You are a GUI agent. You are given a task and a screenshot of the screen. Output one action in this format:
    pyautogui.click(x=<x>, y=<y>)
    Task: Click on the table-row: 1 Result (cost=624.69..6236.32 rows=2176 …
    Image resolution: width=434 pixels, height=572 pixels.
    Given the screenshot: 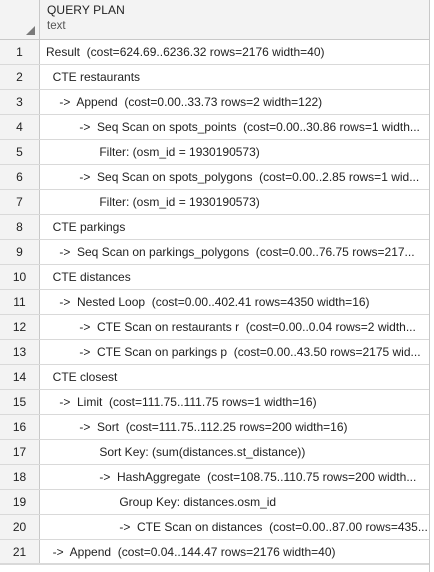 What is the action you would take?
    pyautogui.click(x=214, y=52)
    